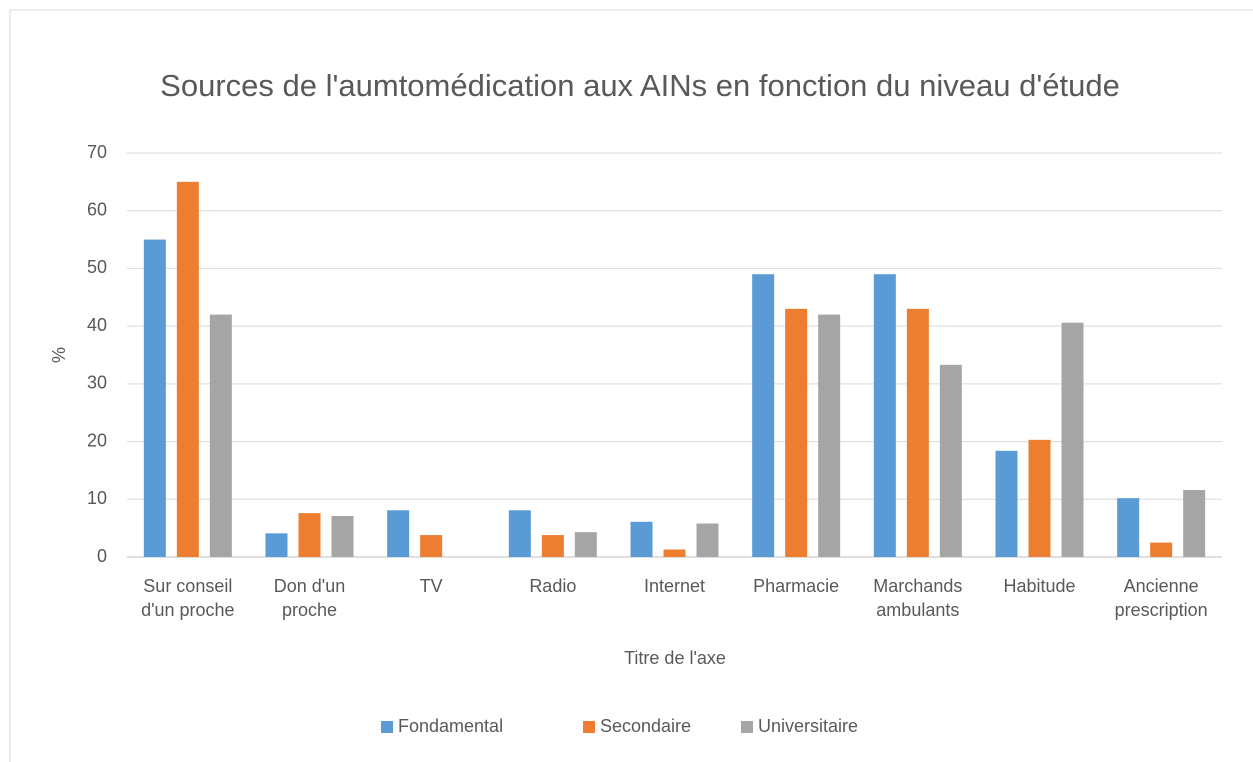 The width and height of the screenshot is (1253, 762). What do you see at coordinates (97, 209) in the screenshot?
I see `y-tick-label: 60` at bounding box center [97, 209].